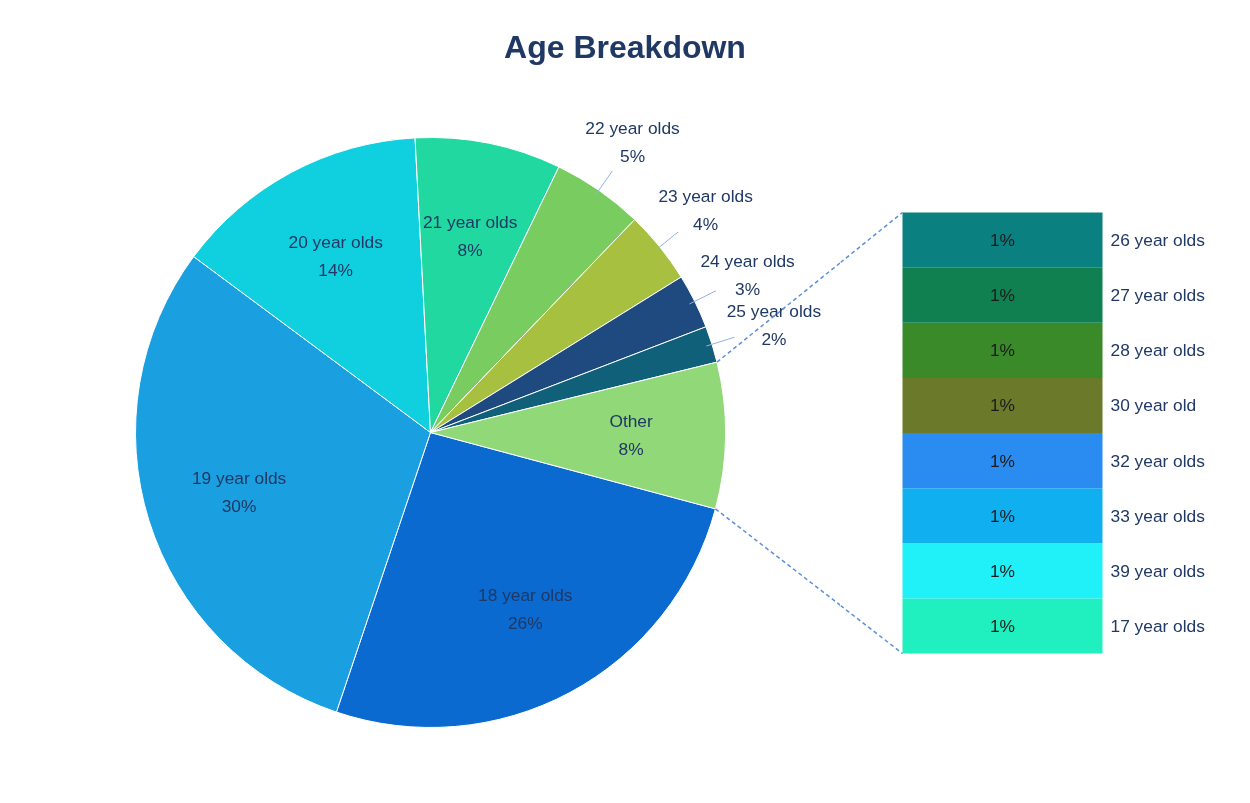  Describe the element at coordinates (1158, 295) in the screenshot. I see `series-label: 27 year olds` at that location.